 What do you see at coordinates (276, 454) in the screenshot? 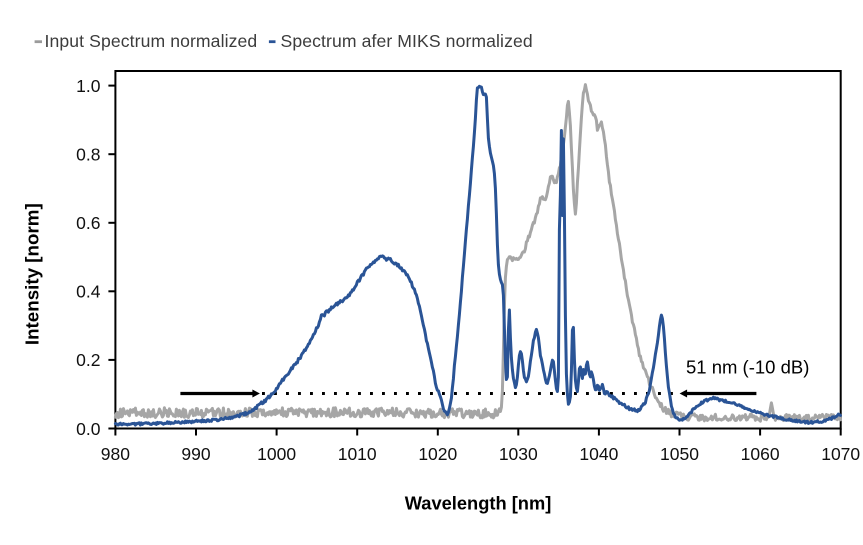
I see `svg-text: 1000` at bounding box center [276, 454].